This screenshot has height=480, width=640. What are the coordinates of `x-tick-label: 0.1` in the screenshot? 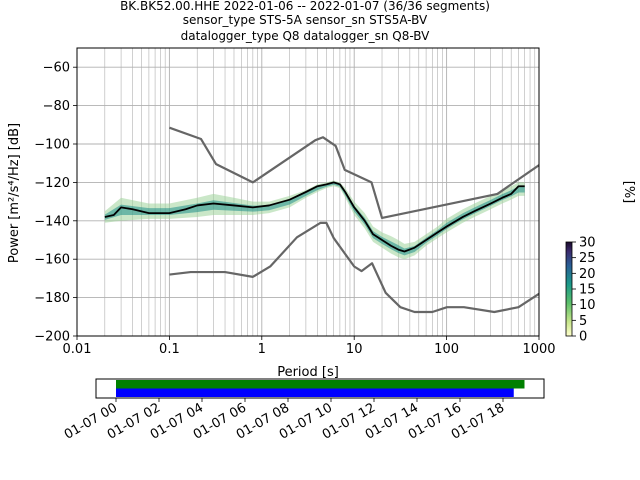 It's located at (169, 349).